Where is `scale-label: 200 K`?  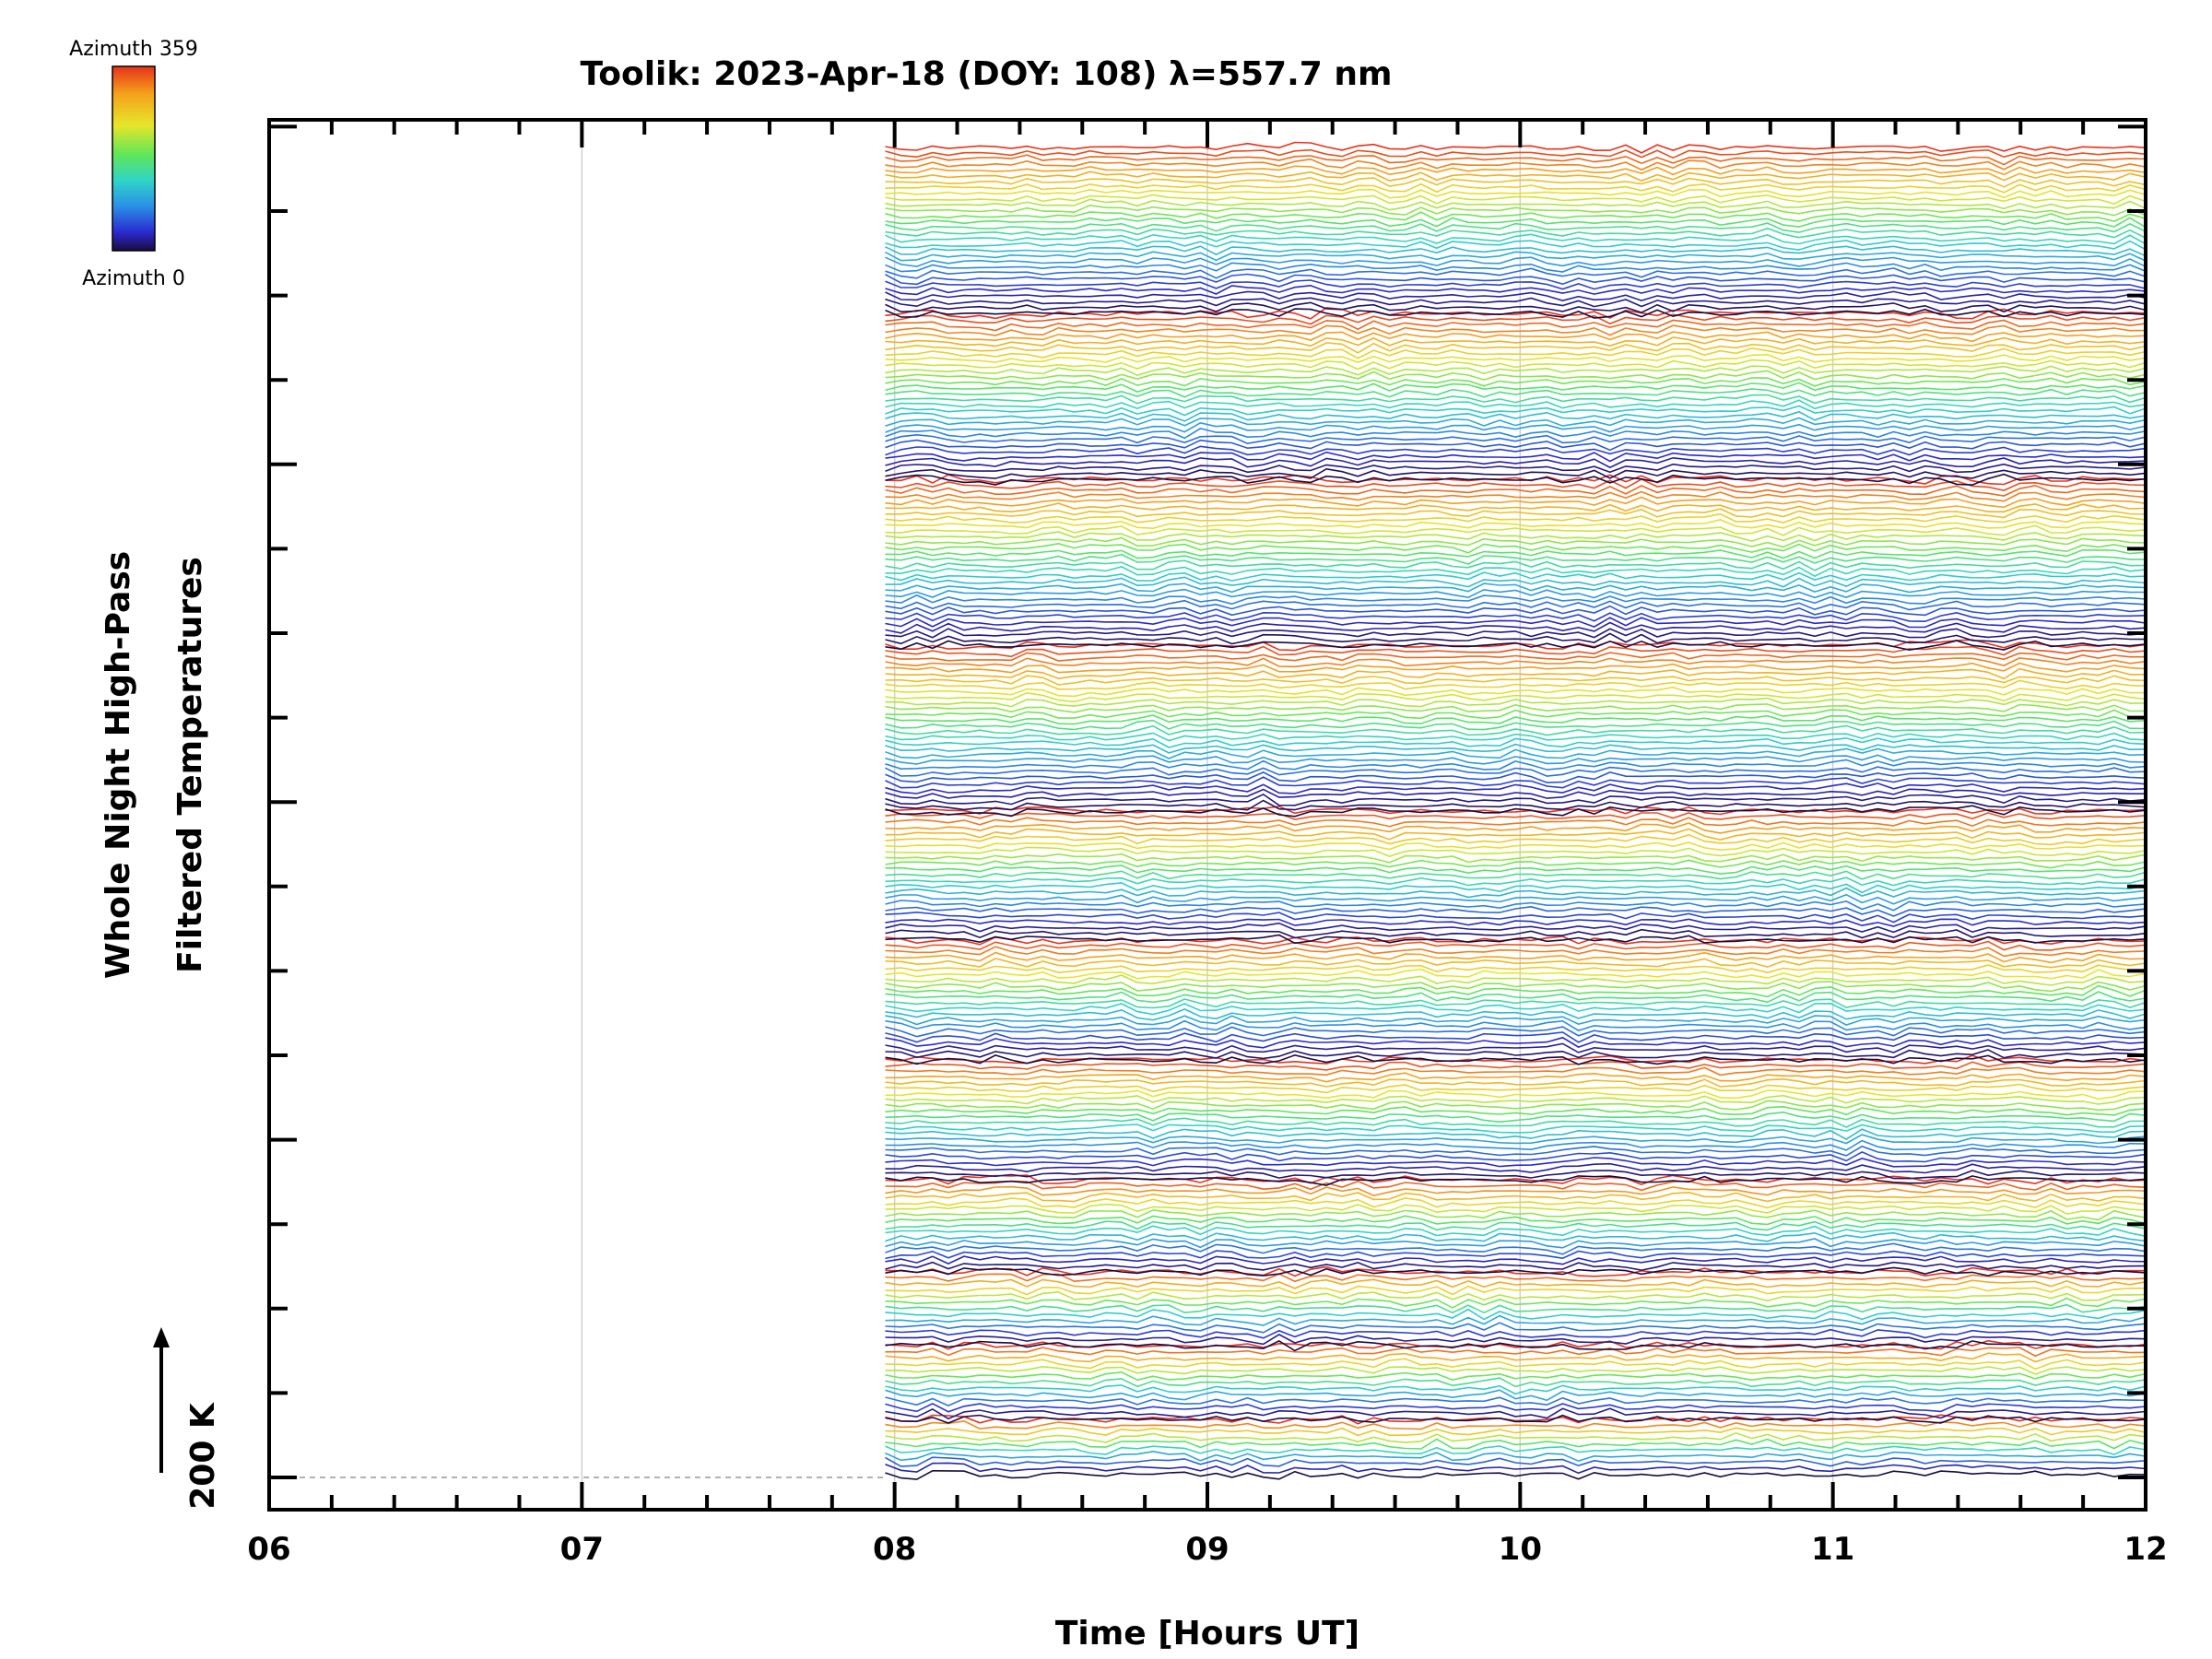 scale-label: 200 K is located at coordinates (203, 1456).